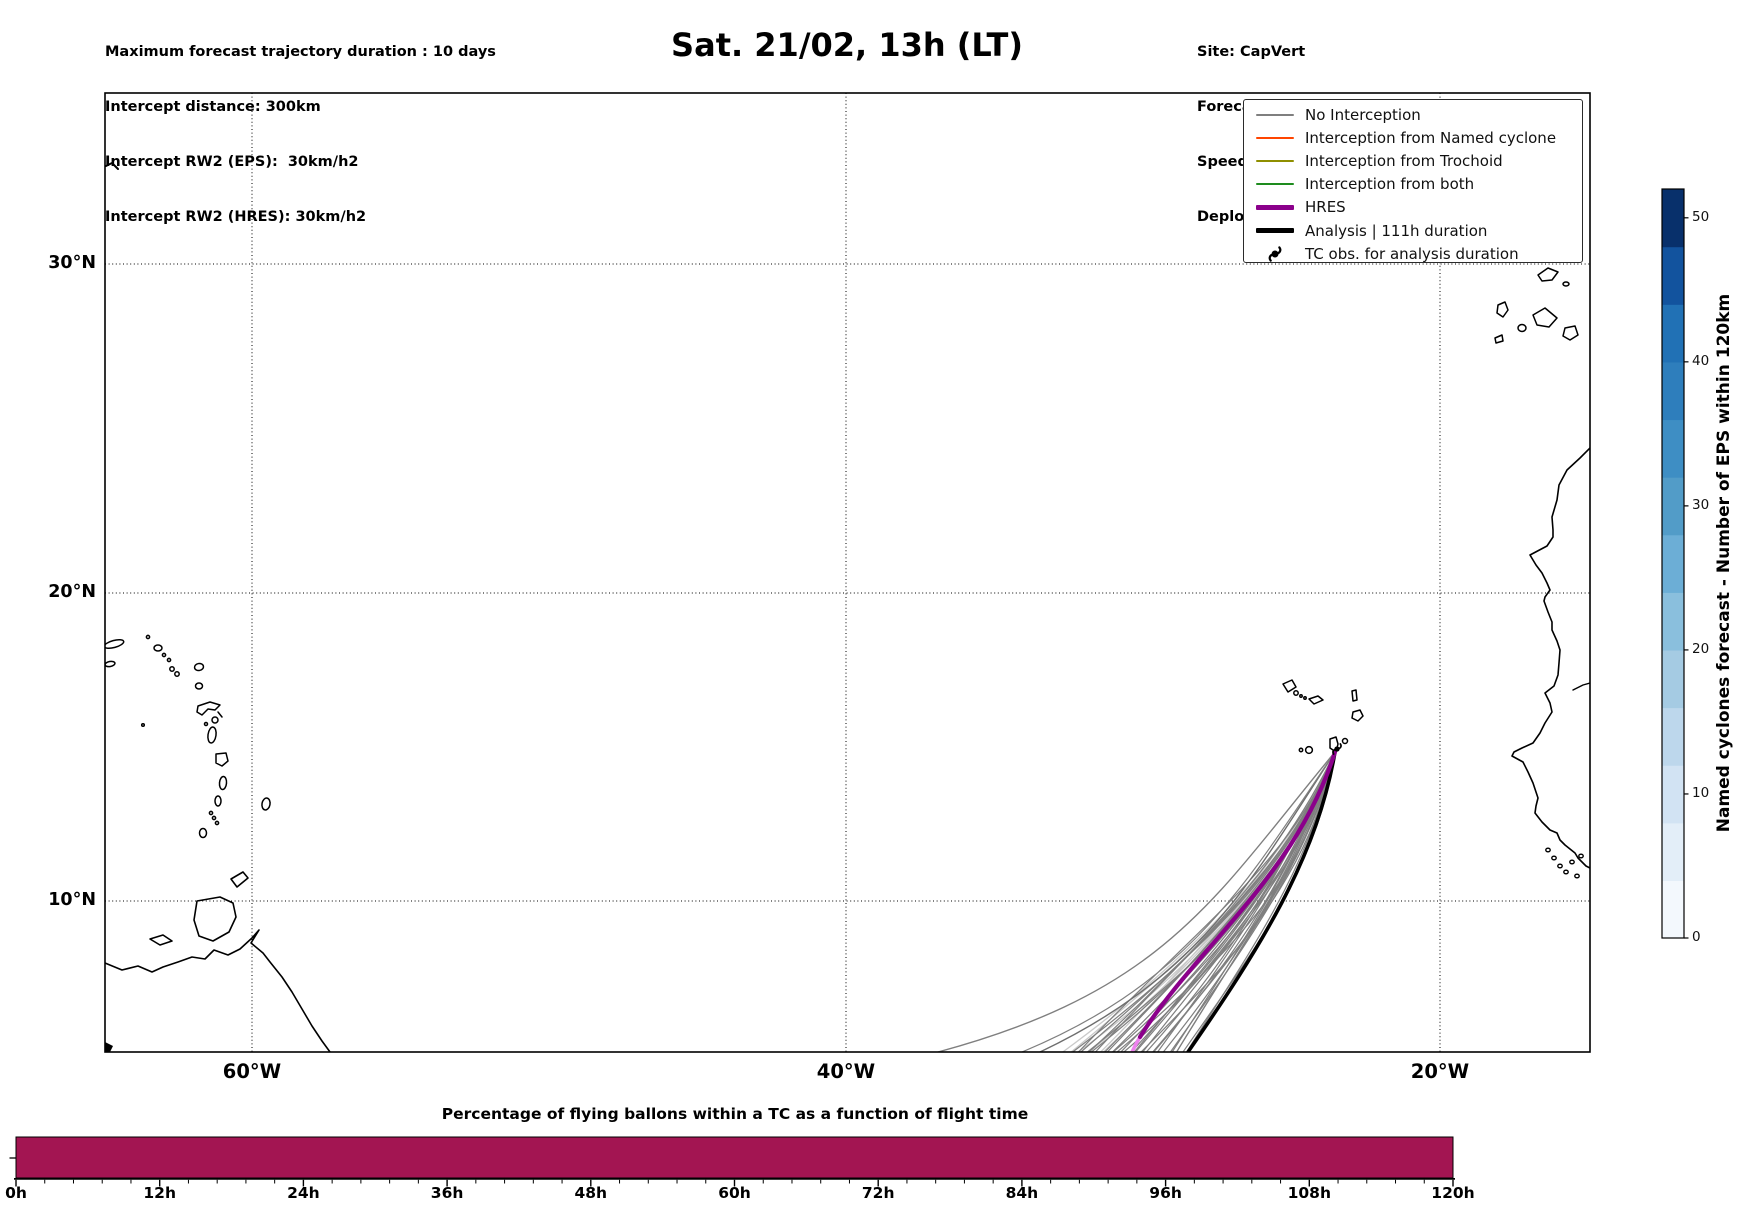 The height and width of the screenshot is (1213, 1748). I want to click on bottom-chart-tick-label: 108h, so click(1309, 1193).